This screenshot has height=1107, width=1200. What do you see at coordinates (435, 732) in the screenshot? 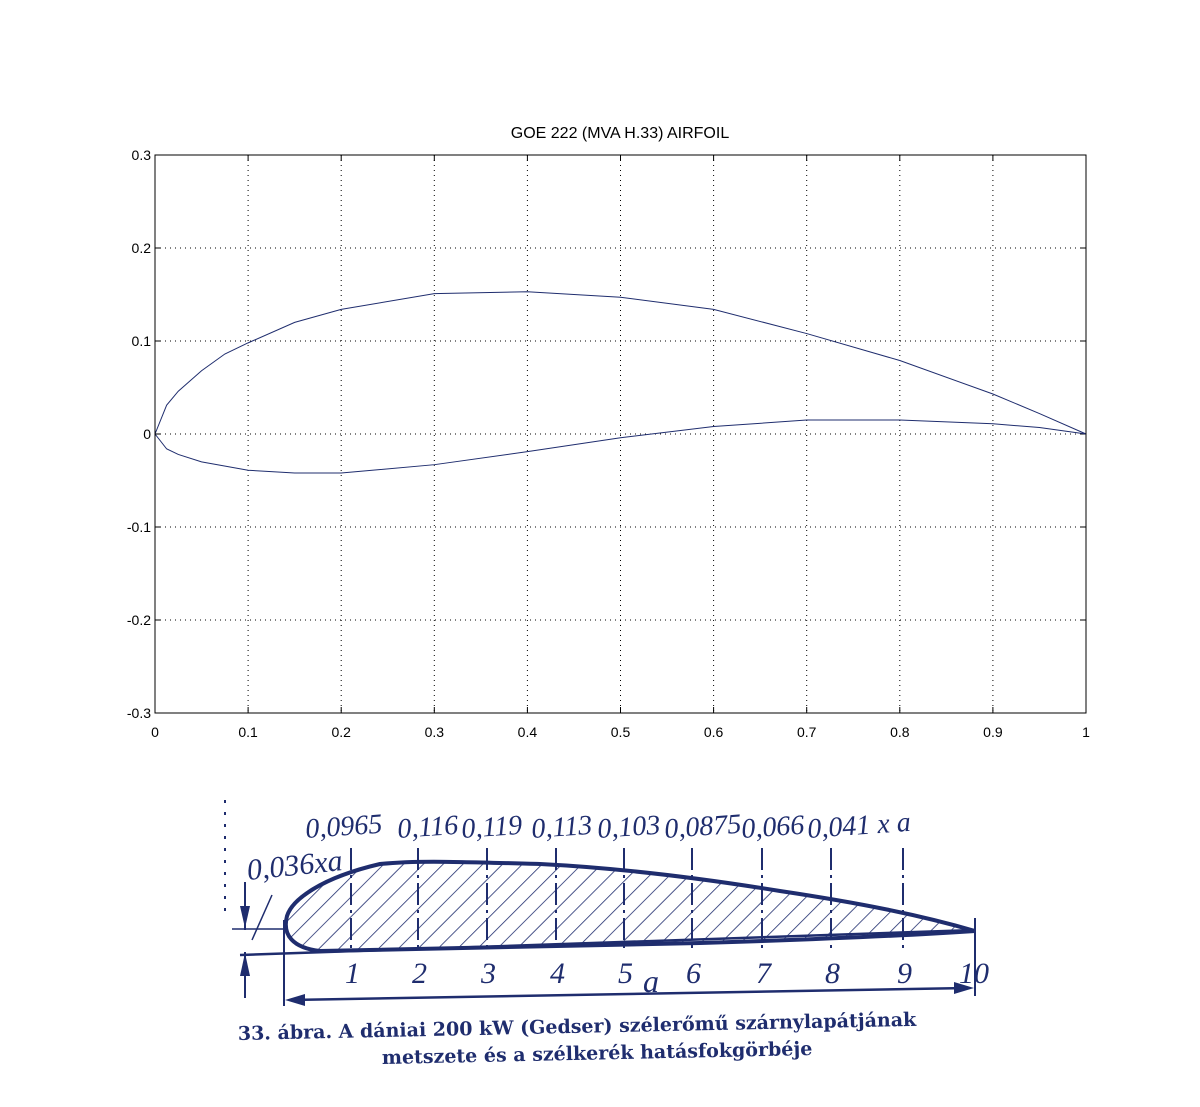
I see `x-tick-label: 0.3` at bounding box center [435, 732].